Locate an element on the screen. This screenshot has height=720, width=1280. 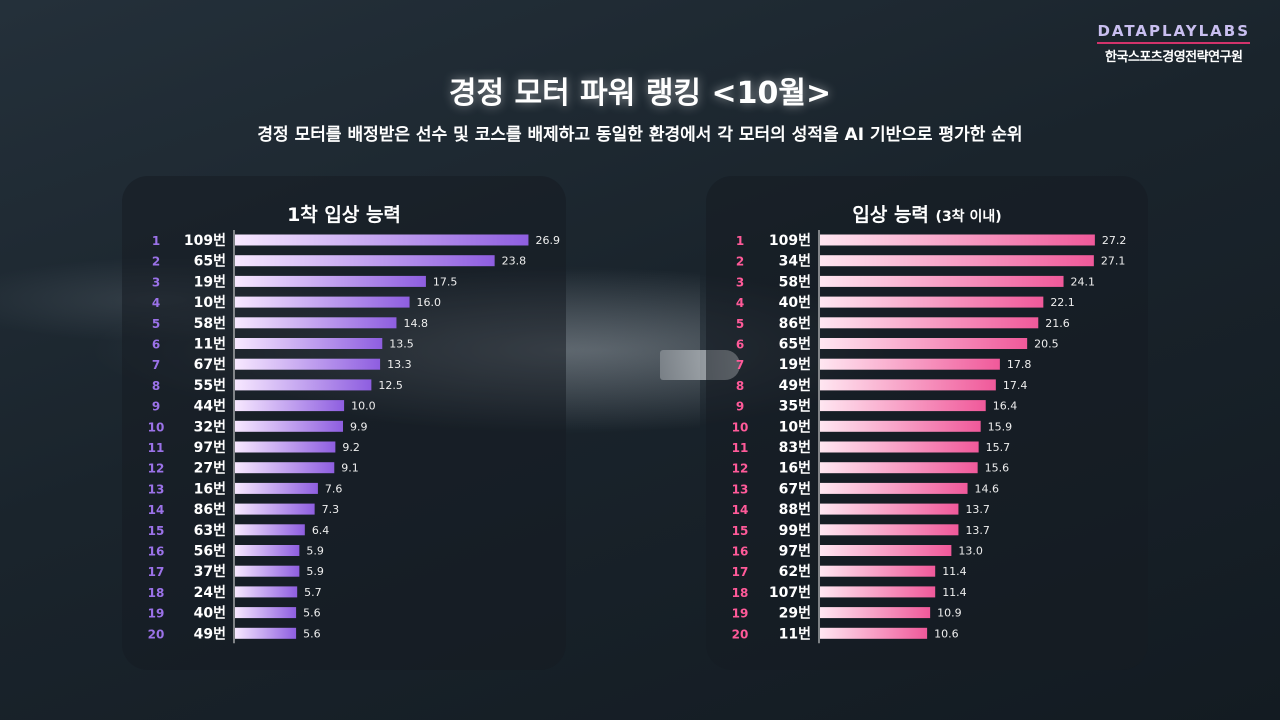
value-label: 27.2 is located at coordinates (1114, 240).